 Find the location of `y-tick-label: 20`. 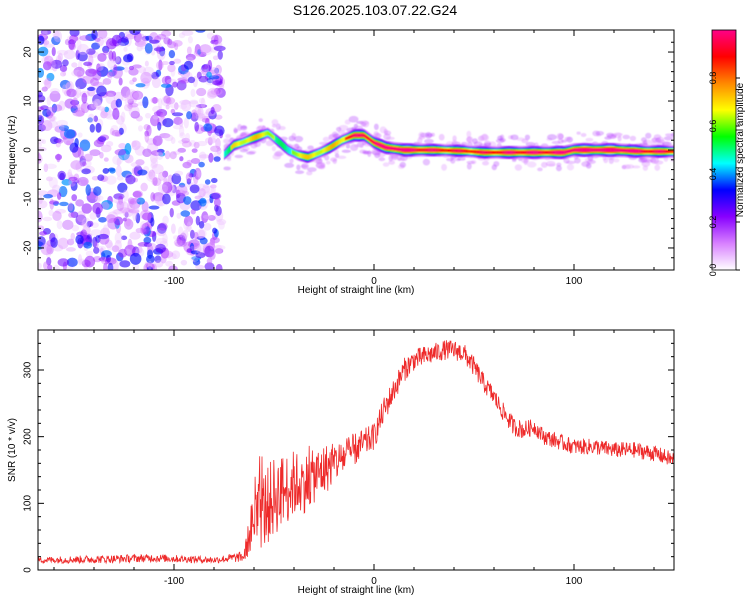

y-tick-label: 20 is located at coordinates (28, 52).